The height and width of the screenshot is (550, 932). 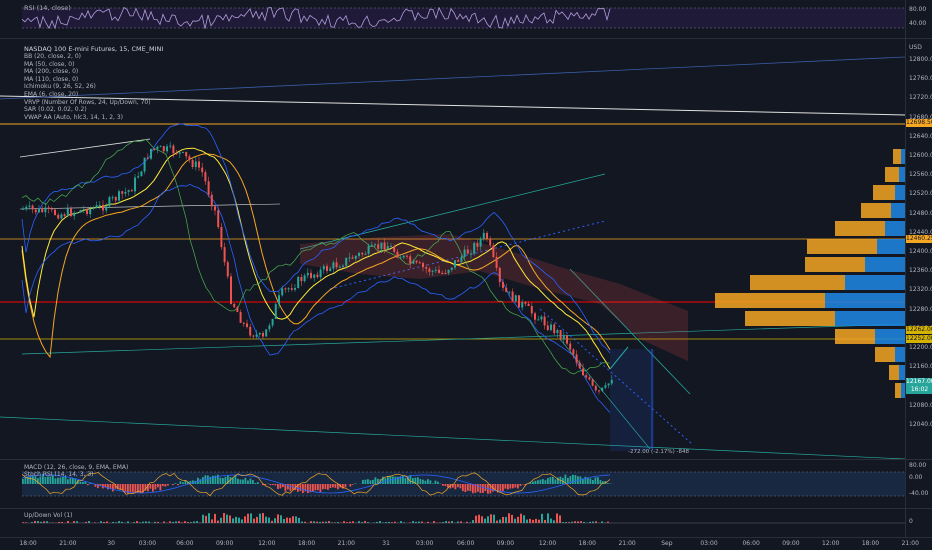 What do you see at coordinates (916, 477) in the screenshot?
I see `macd-tick: 0.00` at bounding box center [916, 477].